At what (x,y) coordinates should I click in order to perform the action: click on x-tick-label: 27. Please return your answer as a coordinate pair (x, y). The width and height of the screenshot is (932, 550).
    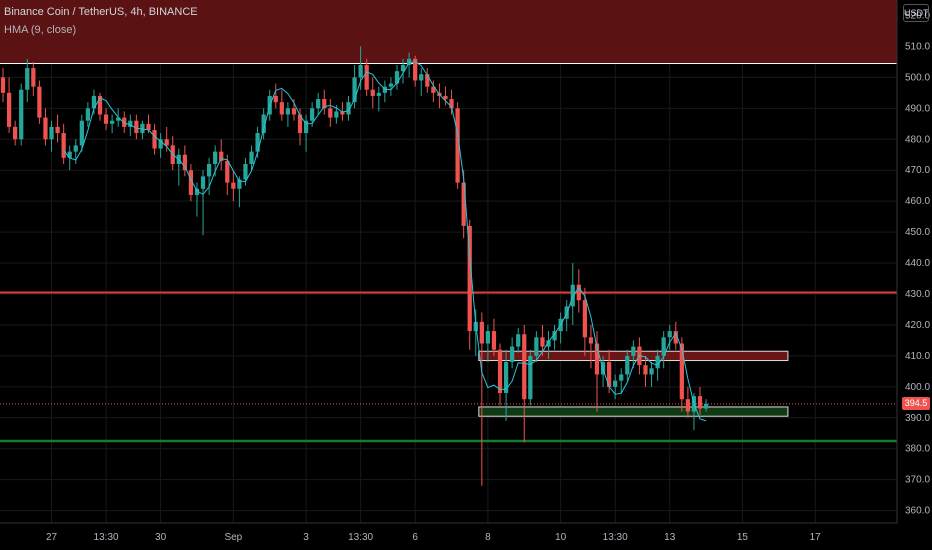
    Looking at the image, I should click on (52, 537).